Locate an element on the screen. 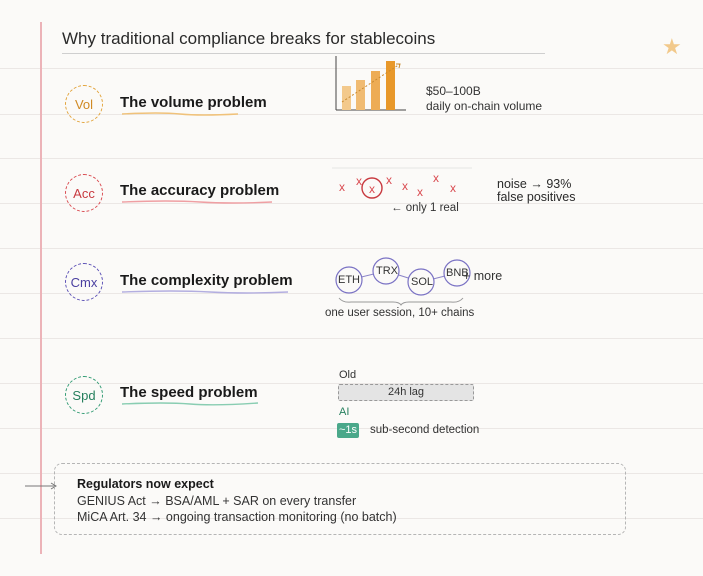 The width and height of the screenshot is (703, 576). chain-label-eth: ETH is located at coordinates (349, 280).